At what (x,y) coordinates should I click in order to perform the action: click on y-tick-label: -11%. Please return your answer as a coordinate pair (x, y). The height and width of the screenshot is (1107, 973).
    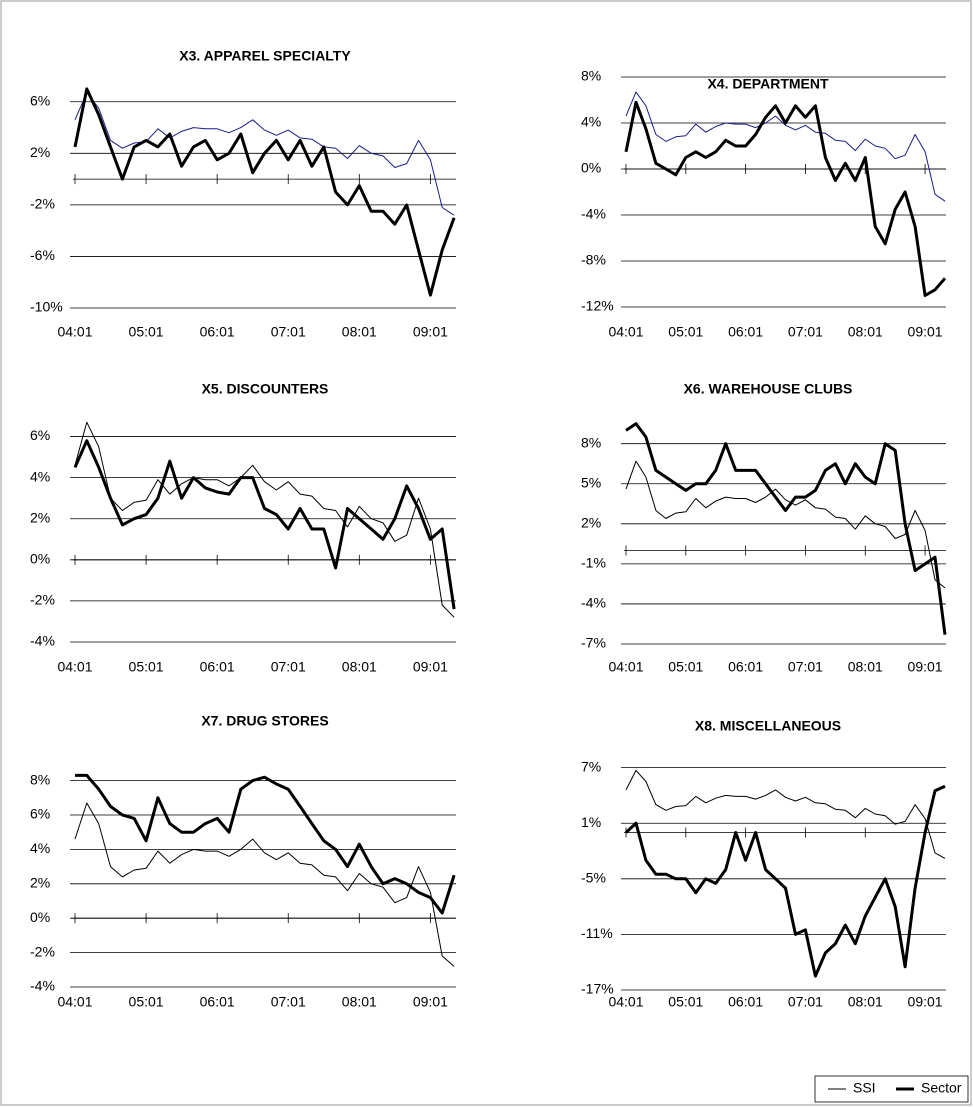
    Looking at the image, I should click on (597, 933).